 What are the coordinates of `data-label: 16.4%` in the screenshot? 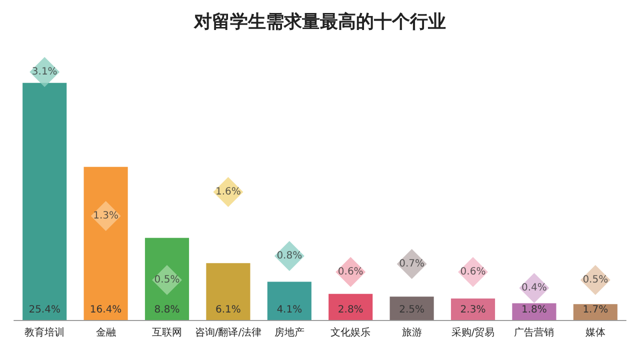 It's located at (106, 310).